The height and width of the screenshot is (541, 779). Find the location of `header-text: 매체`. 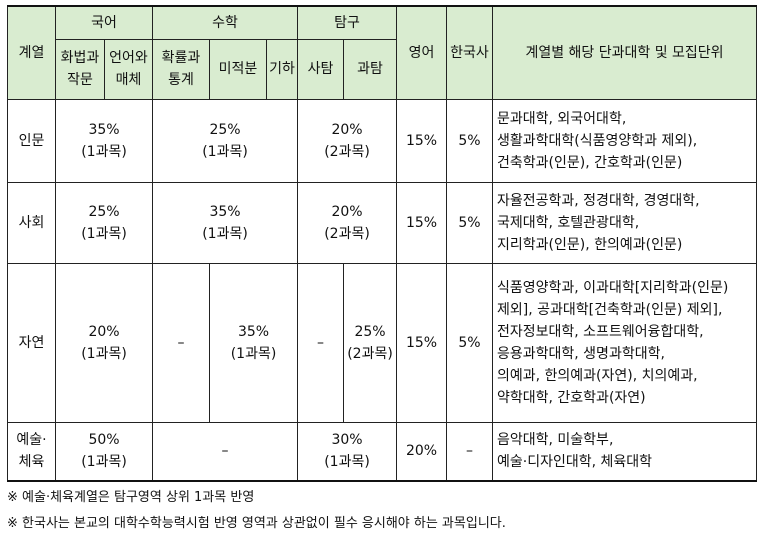

header-text: 매체 is located at coordinates (128, 80).